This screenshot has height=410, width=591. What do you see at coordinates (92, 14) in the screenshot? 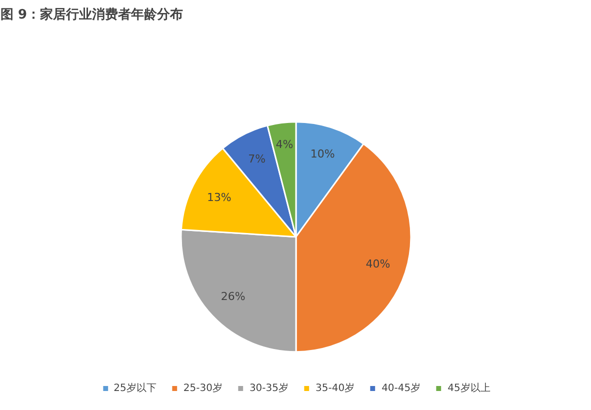
I see `chart-title: 图 9：家居行业消费者年龄分布` at bounding box center [92, 14].